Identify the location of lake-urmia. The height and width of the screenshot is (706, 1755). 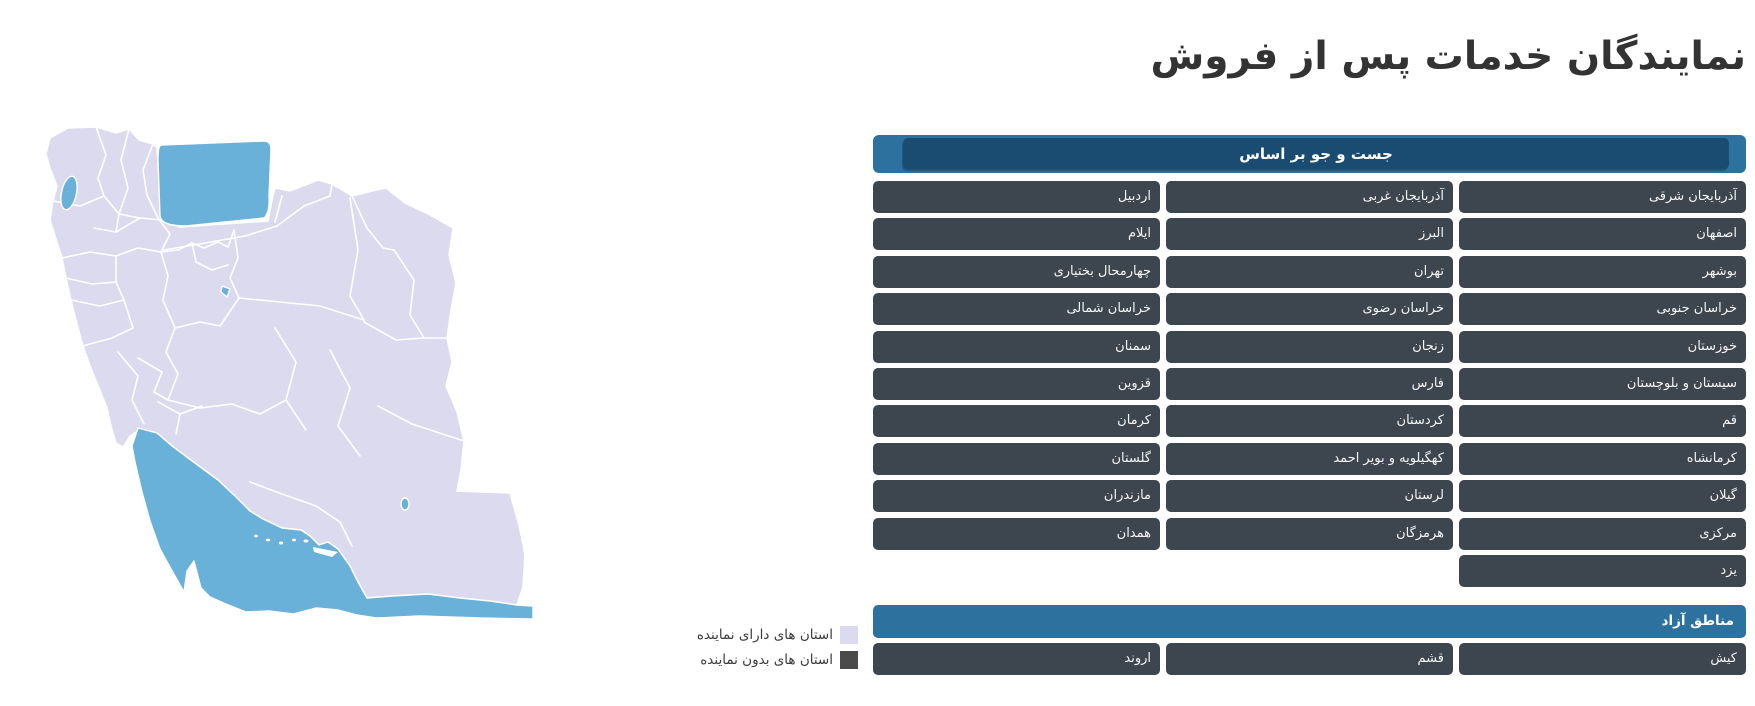
(69, 193).